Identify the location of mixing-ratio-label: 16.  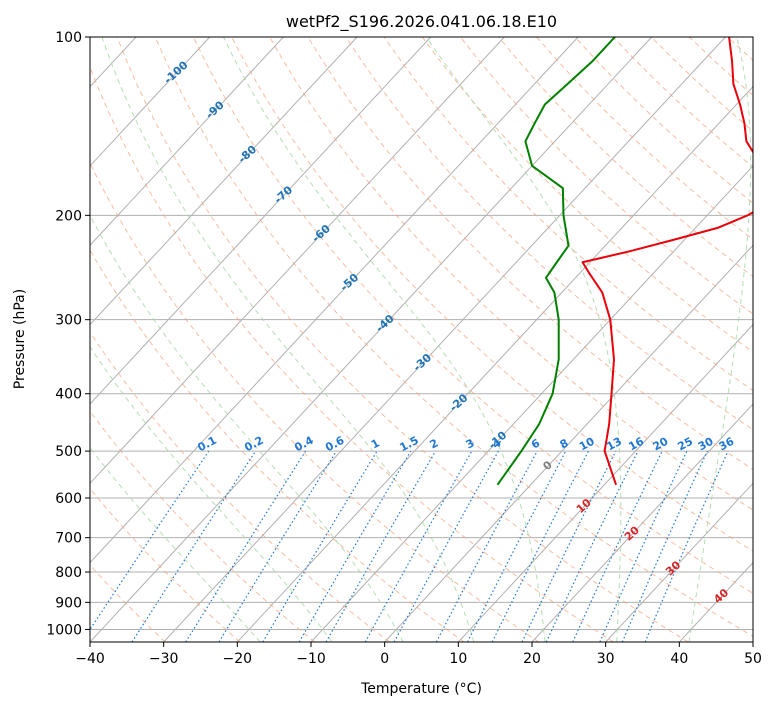
(636, 444).